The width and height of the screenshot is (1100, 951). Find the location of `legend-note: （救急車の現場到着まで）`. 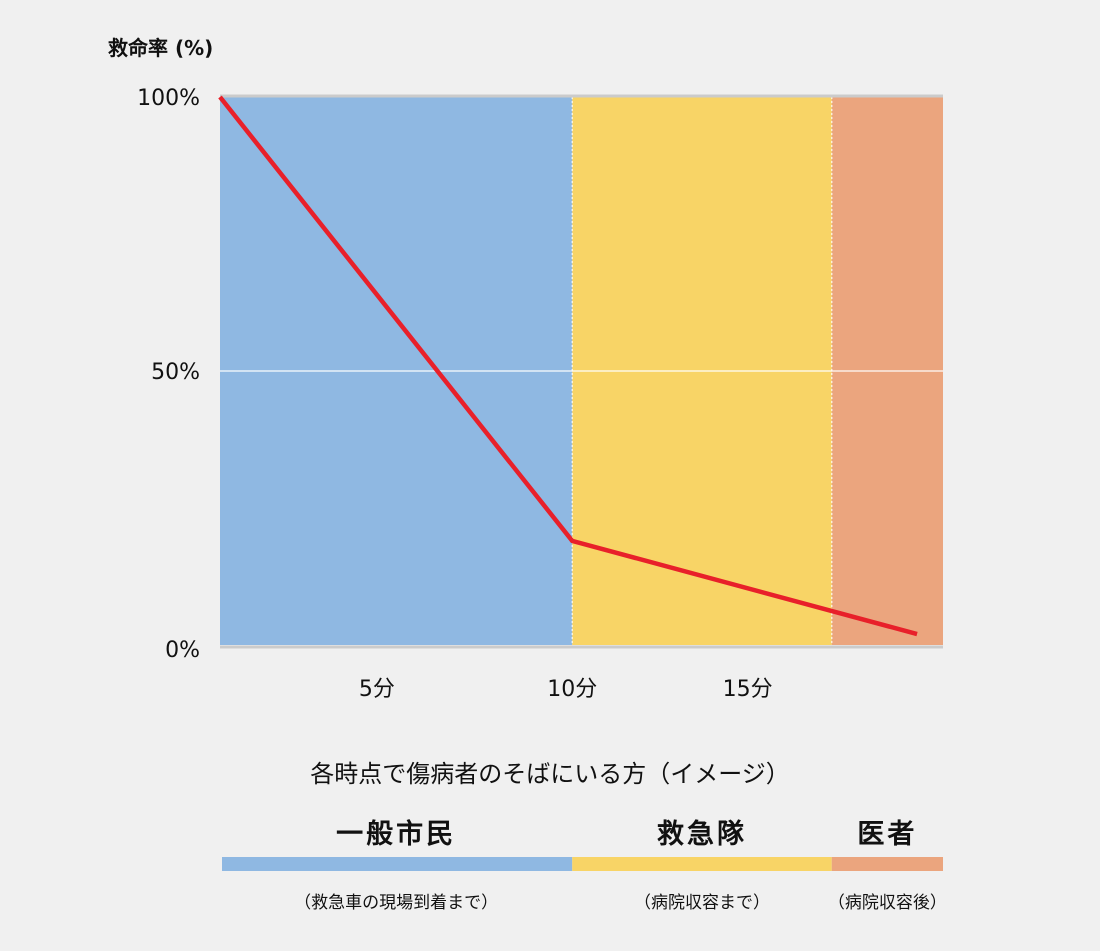

legend-note: （救急車の現場到着まで） is located at coordinates (396, 903).